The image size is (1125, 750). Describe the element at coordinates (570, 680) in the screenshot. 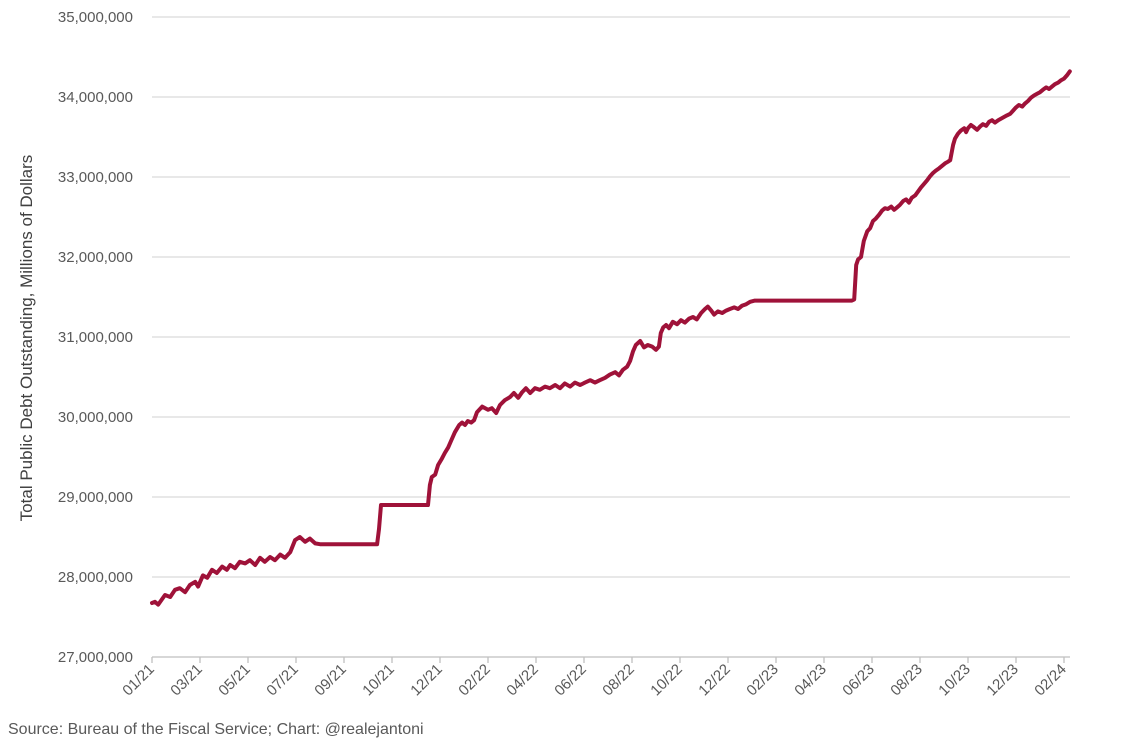

I see `x-tick-label: 06/22` at that location.